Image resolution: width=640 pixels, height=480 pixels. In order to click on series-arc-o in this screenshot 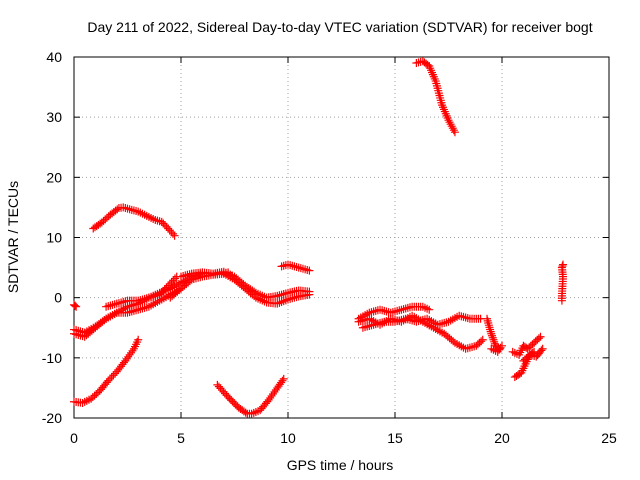, I will do `click(435, 97)`.